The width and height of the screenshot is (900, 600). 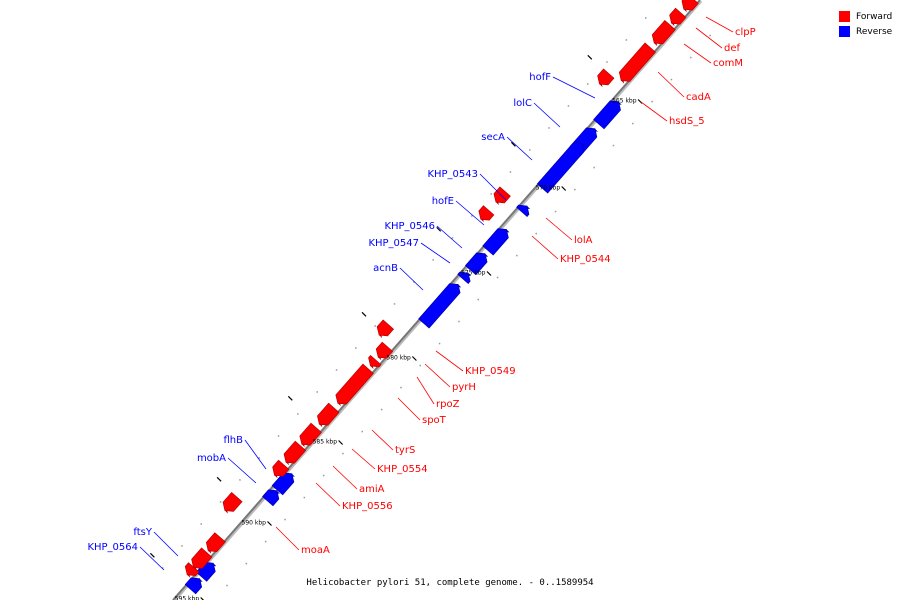 I want to click on gene-acnB, so click(x=439, y=306).